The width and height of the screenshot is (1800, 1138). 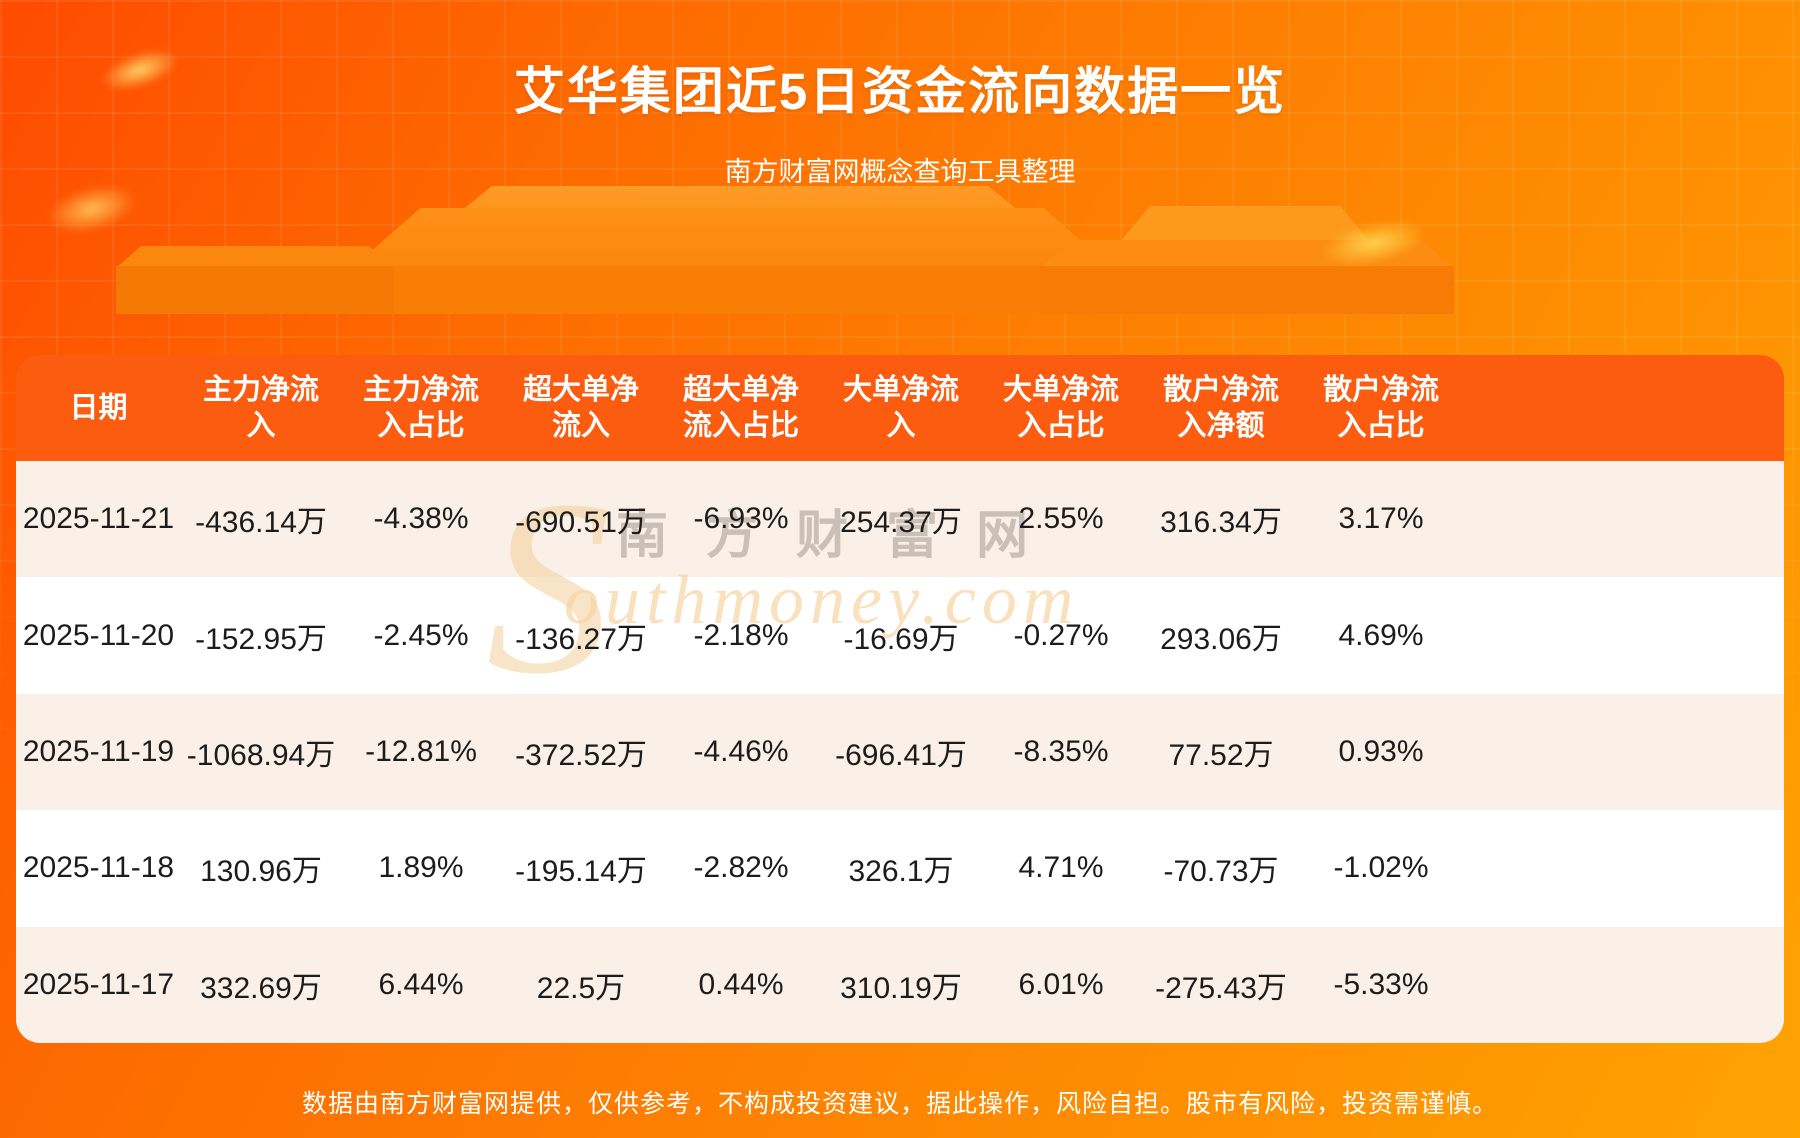 What do you see at coordinates (741, 868) in the screenshot?
I see `cell-xl-order-net-inflow-pct: -2.82%` at bounding box center [741, 868].